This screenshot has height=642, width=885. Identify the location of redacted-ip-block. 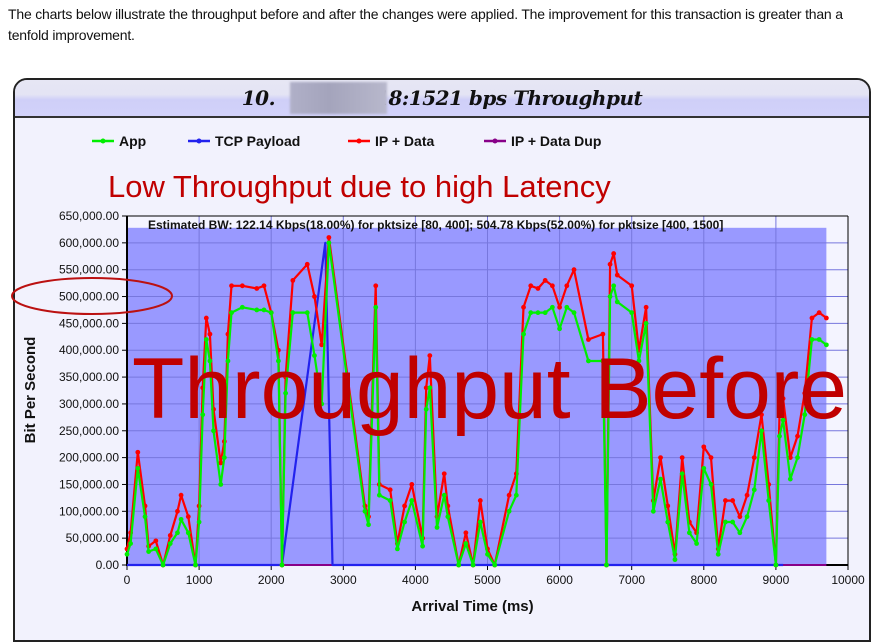
(338, 98).